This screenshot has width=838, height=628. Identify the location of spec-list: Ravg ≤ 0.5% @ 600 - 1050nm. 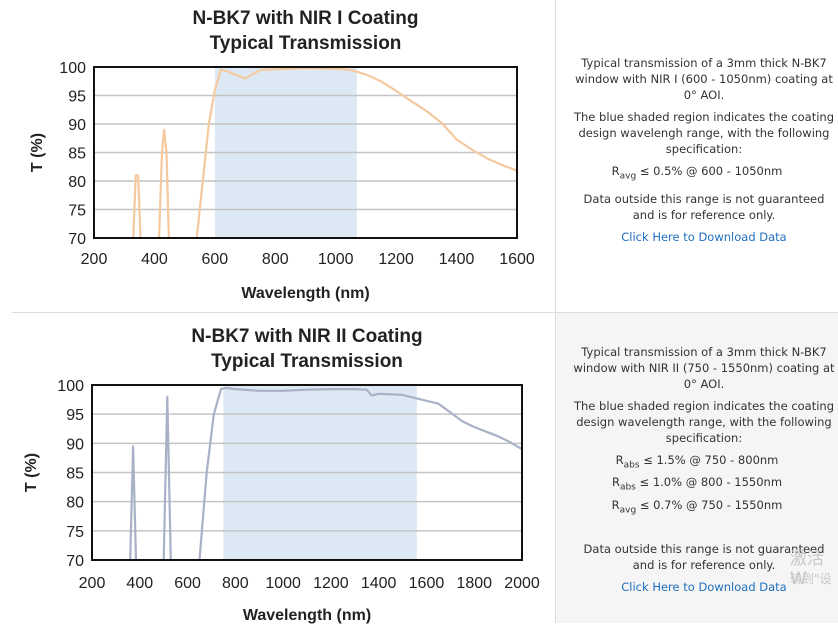
(697, 174).